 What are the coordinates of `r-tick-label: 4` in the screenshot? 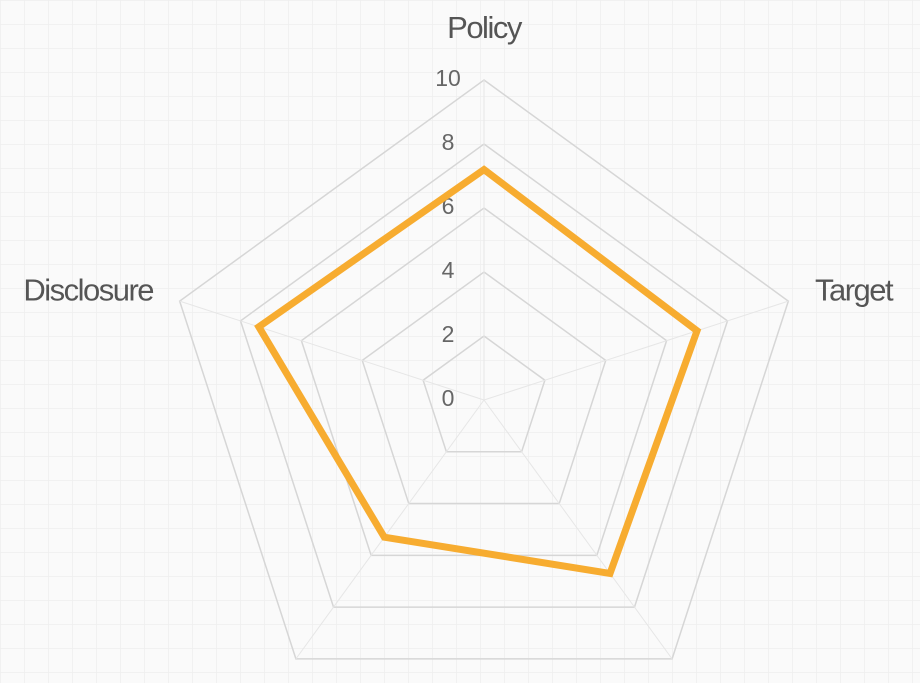 It's located at (448, 270).